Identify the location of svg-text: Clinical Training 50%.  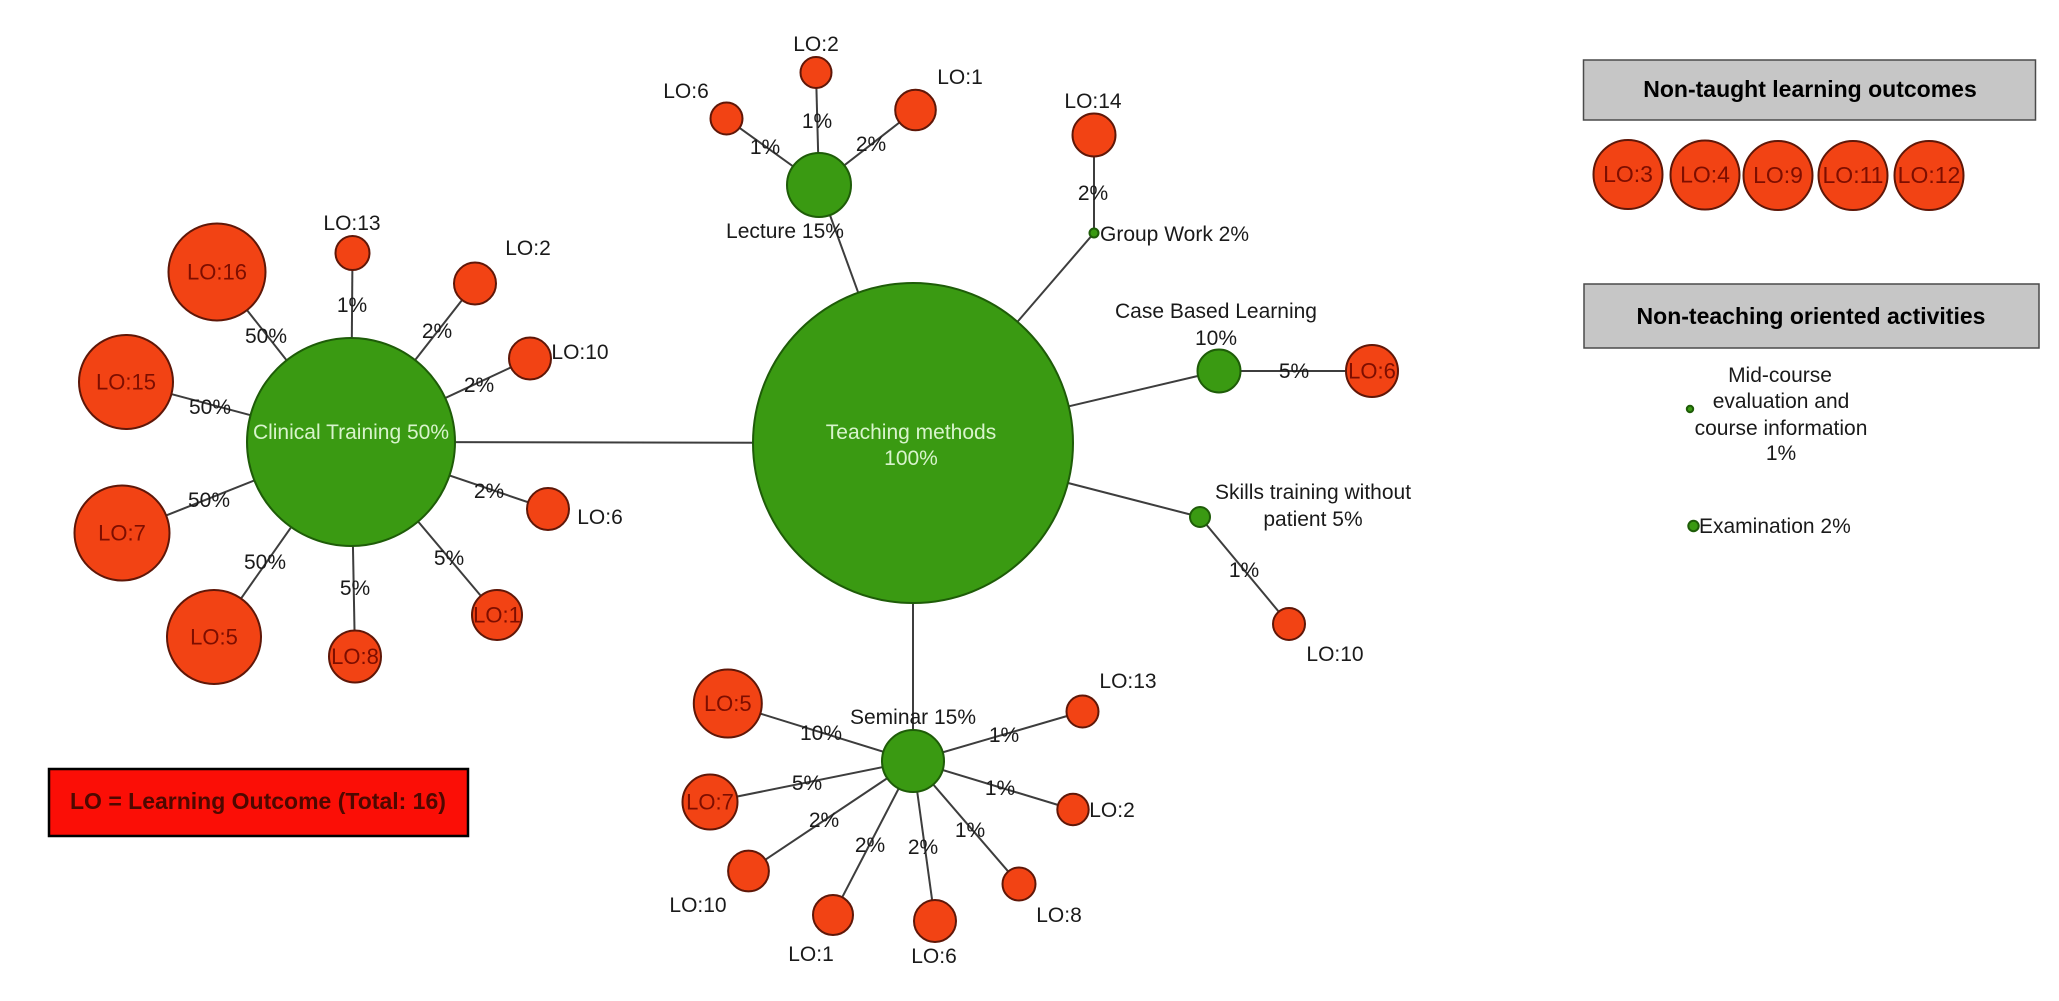
(351, 432).